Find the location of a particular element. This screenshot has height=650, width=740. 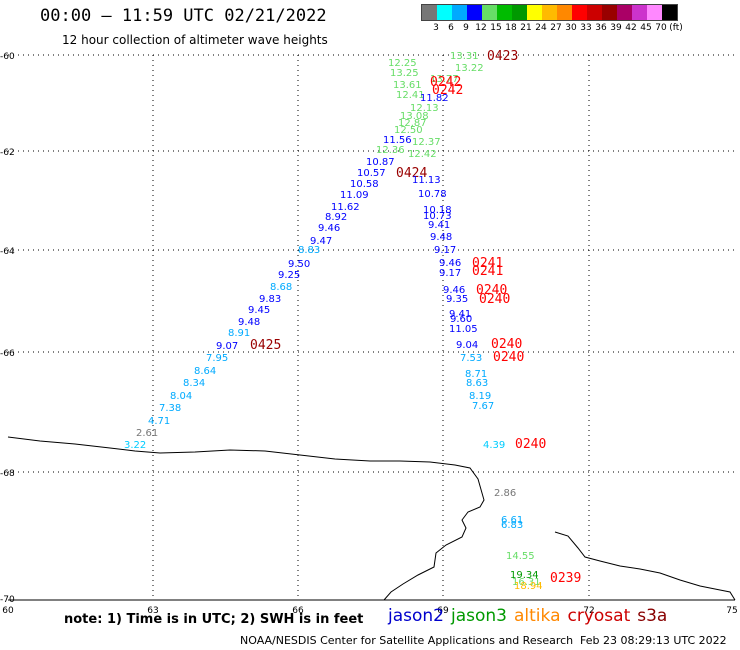

color-legend: 3 6 9 12 15 18 21 24 27 30 33 36 39 42 45 70 (ft) is located at coordinates (552, 18).